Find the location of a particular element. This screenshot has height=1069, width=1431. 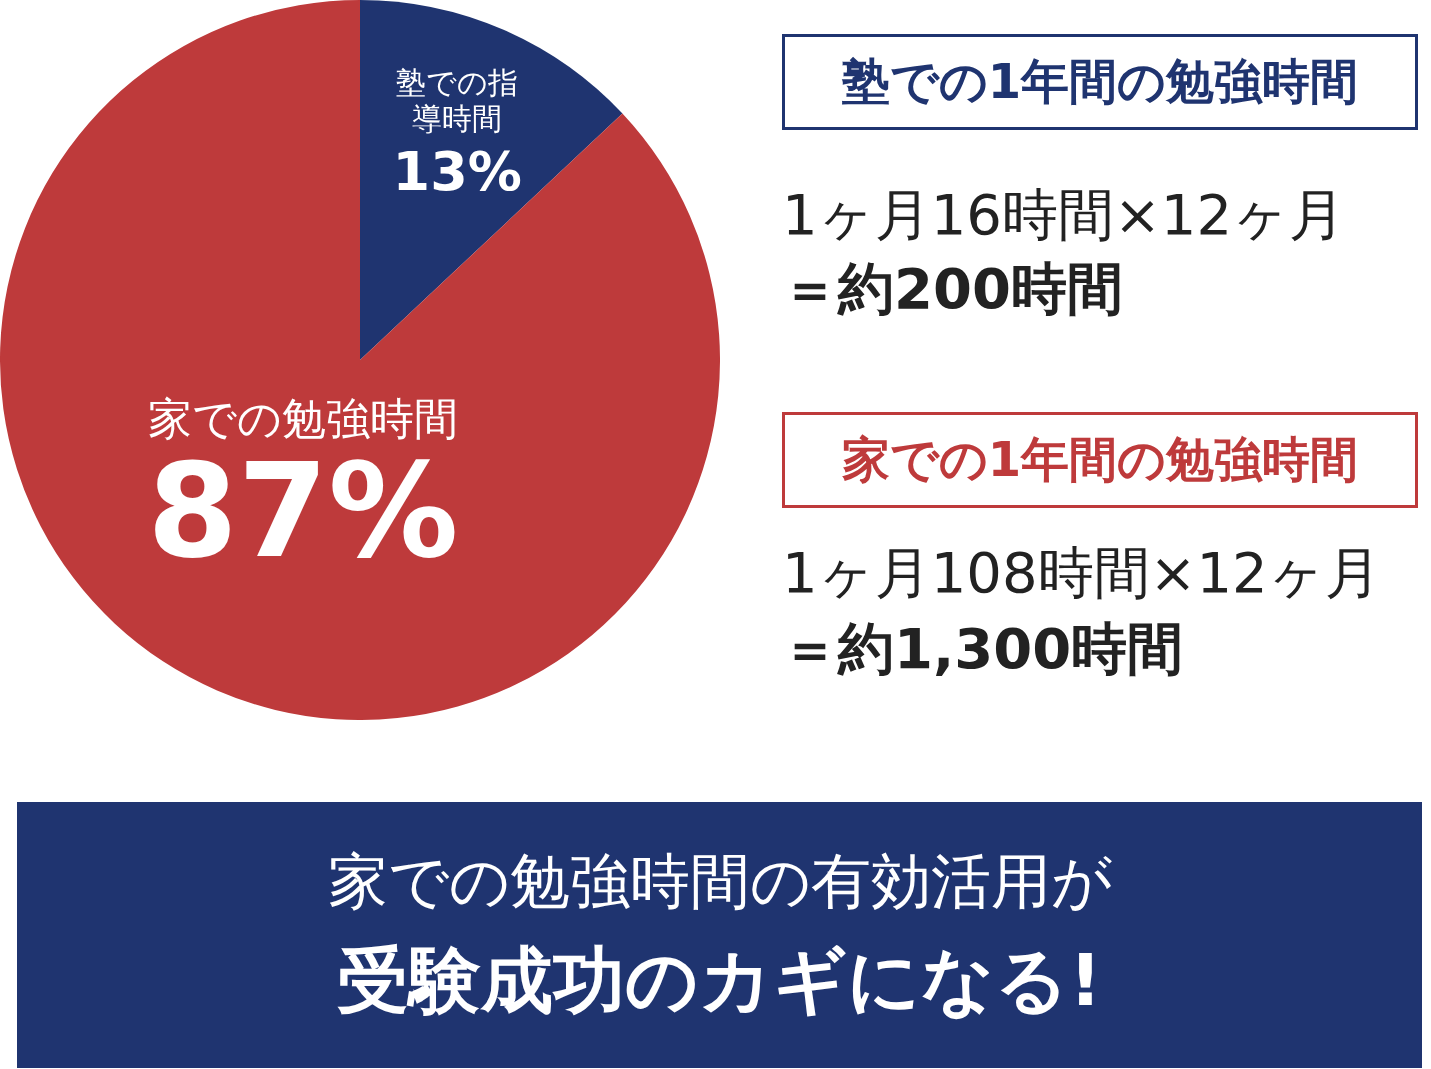

text: 1ヶ月108時間×12ヶ月 is located at coordinates (1081, 573).